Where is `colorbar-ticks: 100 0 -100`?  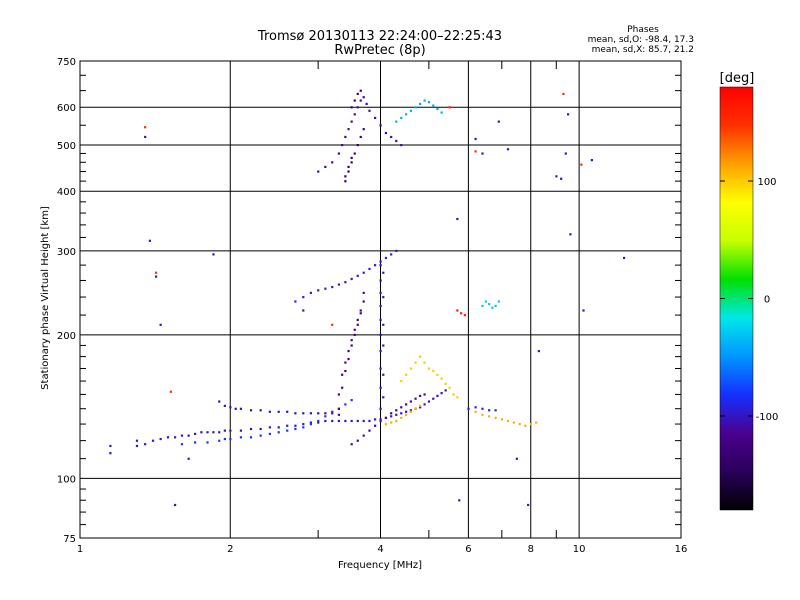 colorbar-ticks: 100 0 -100 is located at coordinates (749, 300).